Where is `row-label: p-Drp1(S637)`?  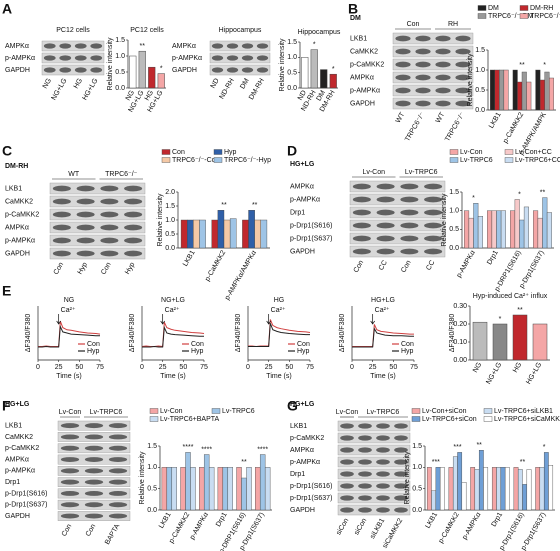 row-label: p-Drp1(S637) is located at coordinates (311, 238).